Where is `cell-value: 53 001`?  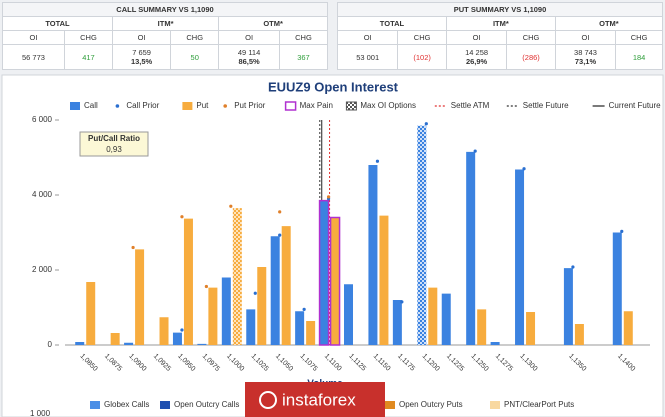 cell-value: 53 001 is located at coordinates (368, 57).